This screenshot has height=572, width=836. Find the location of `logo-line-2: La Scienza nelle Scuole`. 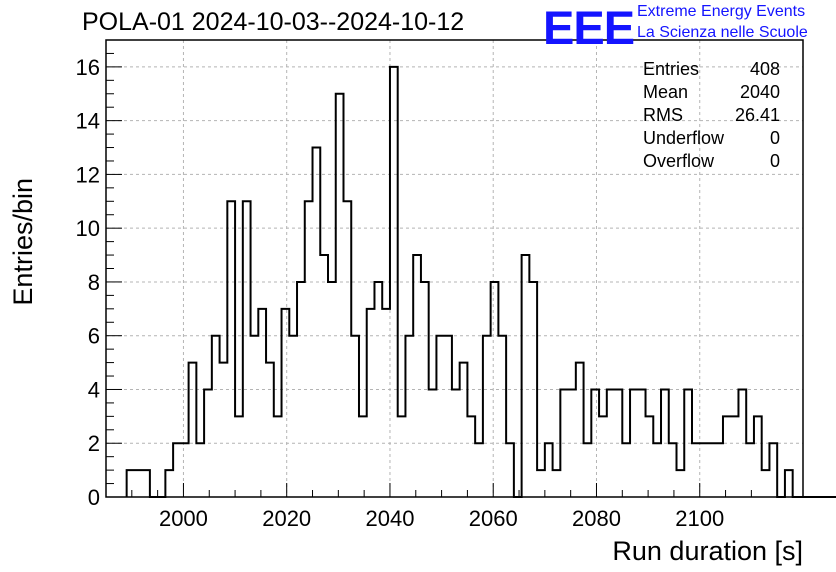

logo-line-2: La Scienza nelle Scuole is located at coordinates (722, 32).